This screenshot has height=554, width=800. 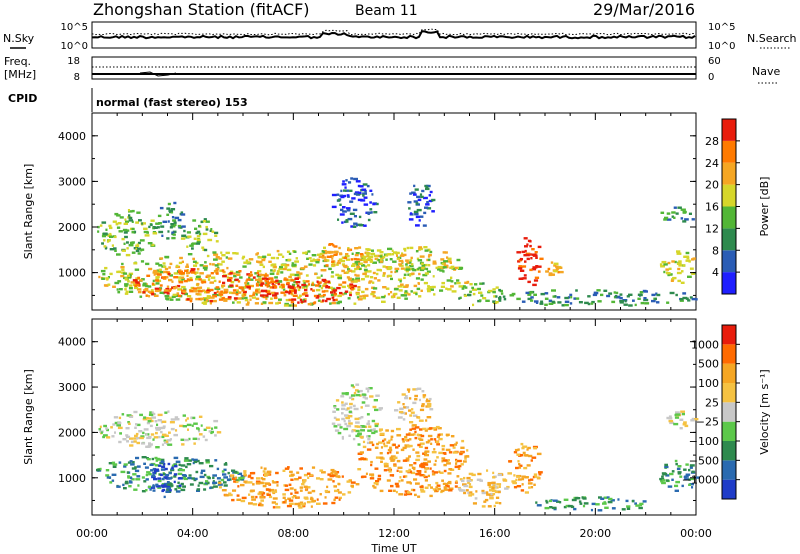 What do you see at coordinates (74, 27) in the screenshot?
I see `nsky-tick-top: 10^5` at bounding box center [74, 27].